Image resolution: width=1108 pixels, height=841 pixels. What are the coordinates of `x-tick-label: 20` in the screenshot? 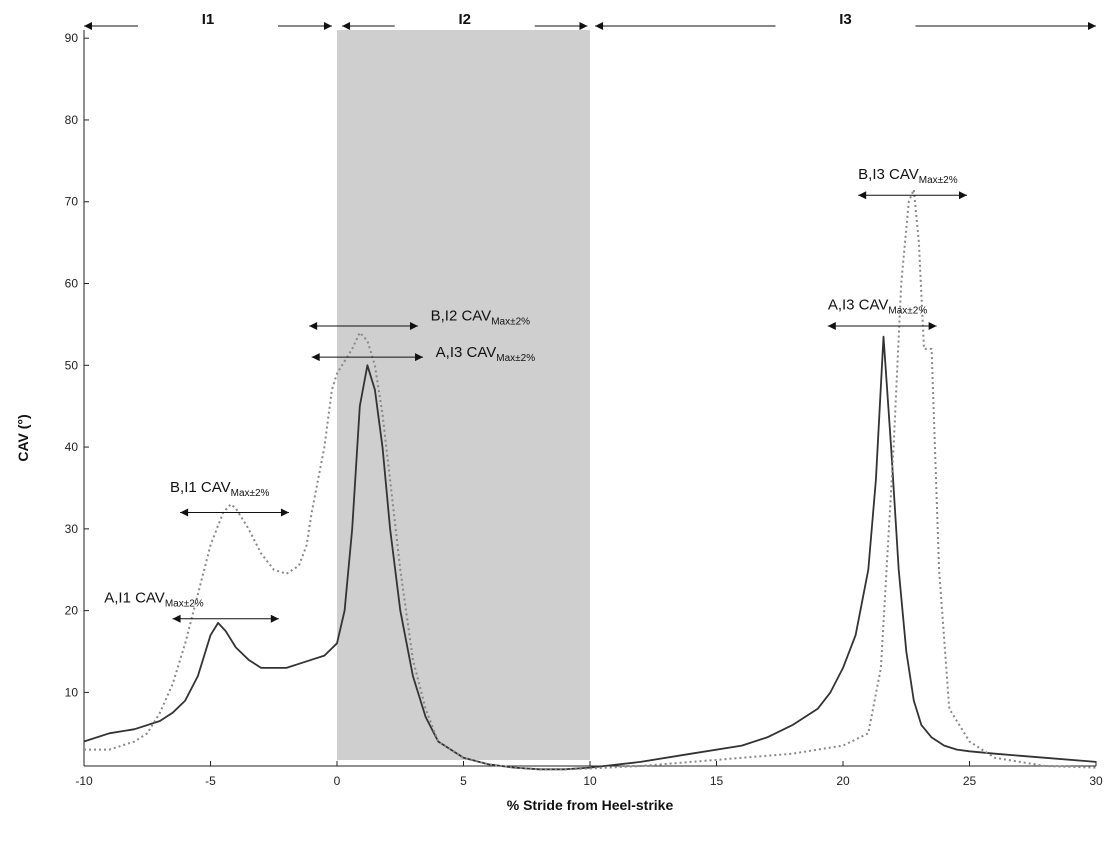 It's located at (843, 781).